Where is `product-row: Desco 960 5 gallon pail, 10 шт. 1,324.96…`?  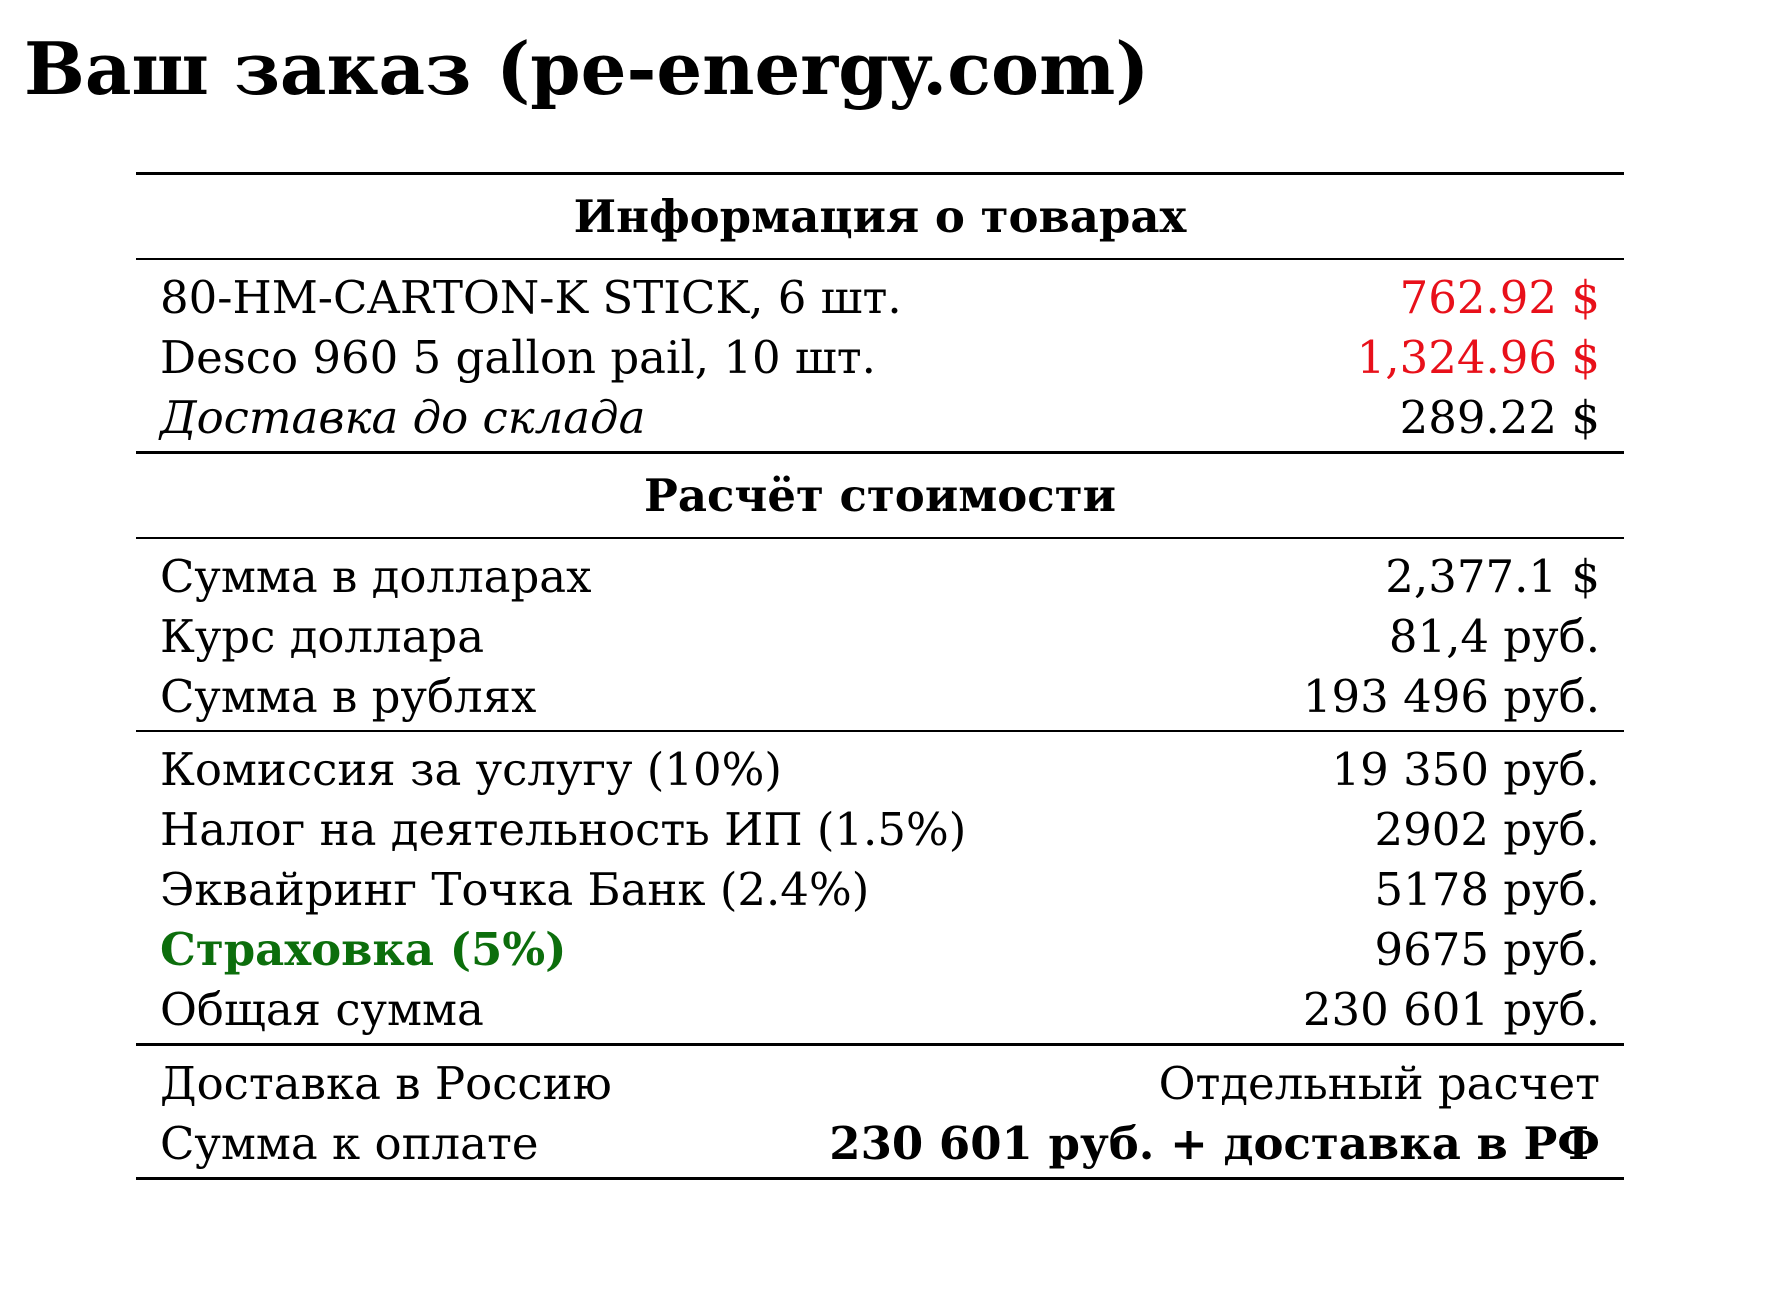
product-row: Desco 960 5 gallon pail, 10 шт. 1,324.96… is located at coordinates (880, 357).